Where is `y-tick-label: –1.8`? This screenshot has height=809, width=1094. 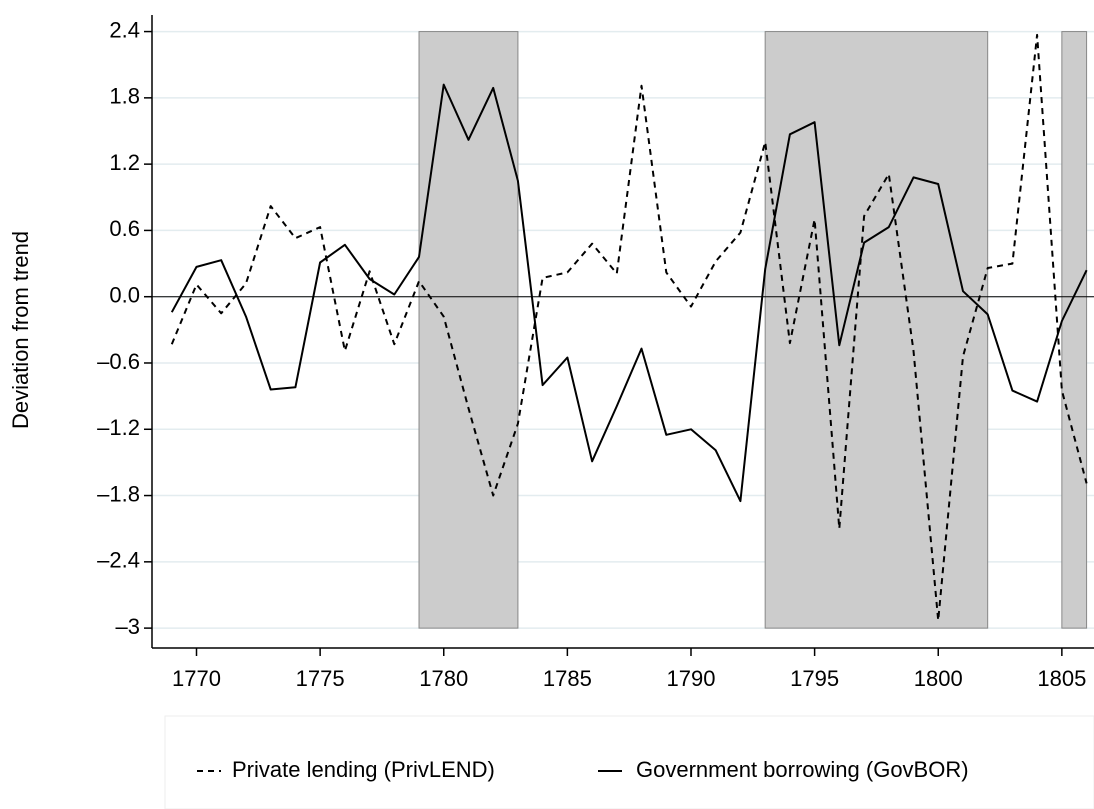
y-tick-label: –1.8 is located at coordinates (118, 493).